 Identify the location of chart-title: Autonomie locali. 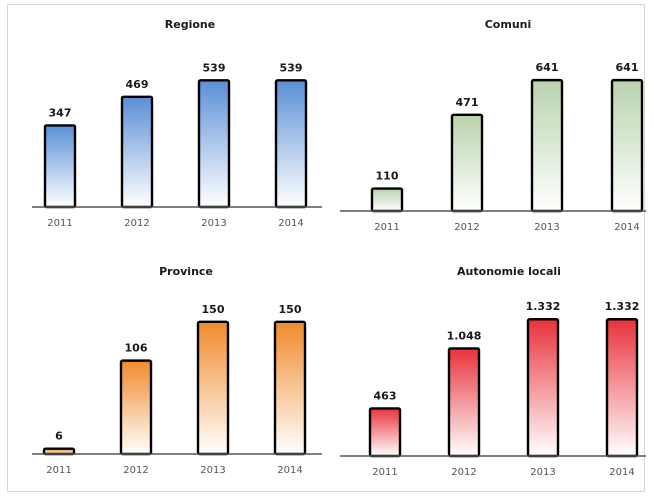
(509, 271).